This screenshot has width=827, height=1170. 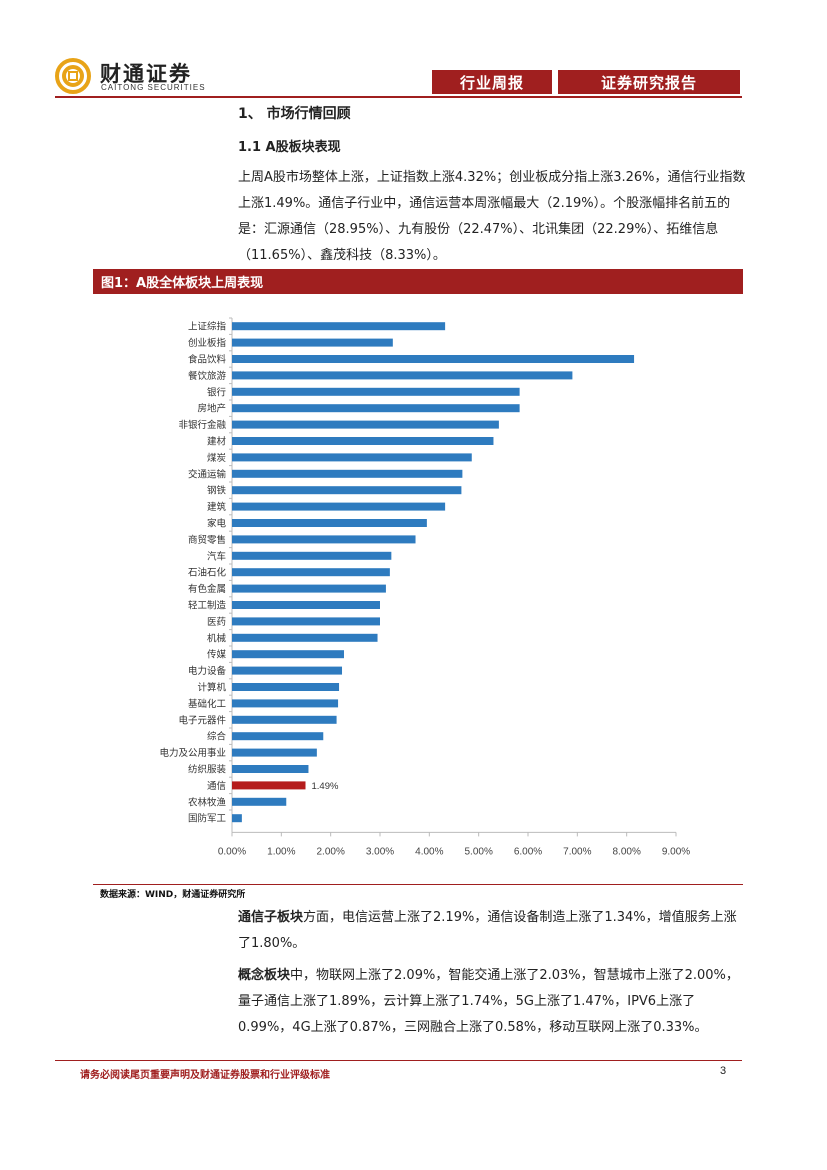 I want to click on footer-divider, so click(x=398, y=1060).